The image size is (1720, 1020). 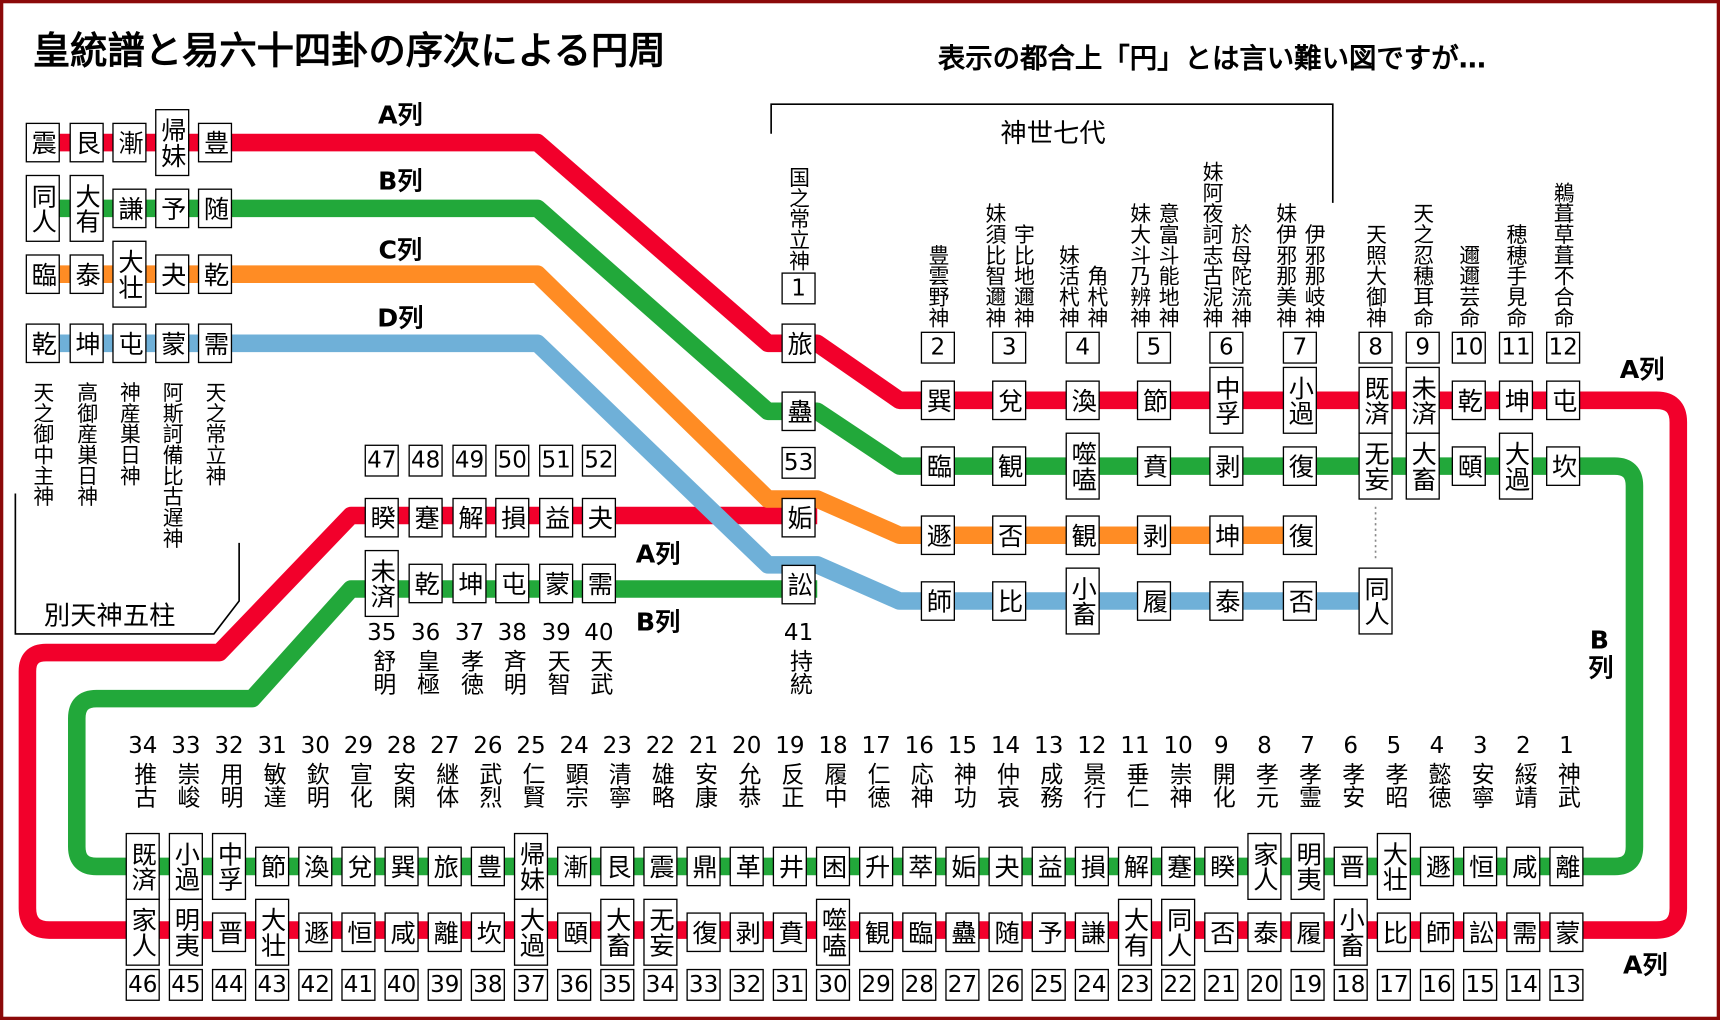 What do you see at coordinates (86, 208) in the screenshot?
I see `hexagram: 大有` at bounding box center [86, 208].